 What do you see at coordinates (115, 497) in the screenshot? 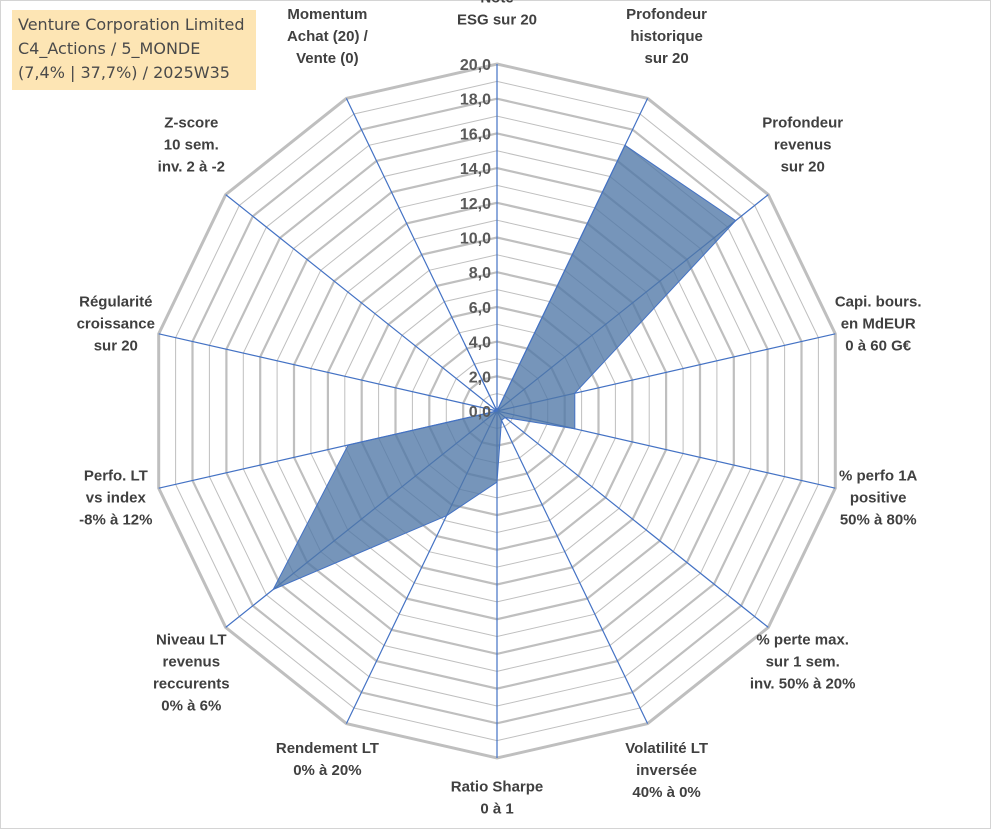
I see `axis-label: Perfo. LT vs index -8% à 12%` at bounding box center [115, 497].